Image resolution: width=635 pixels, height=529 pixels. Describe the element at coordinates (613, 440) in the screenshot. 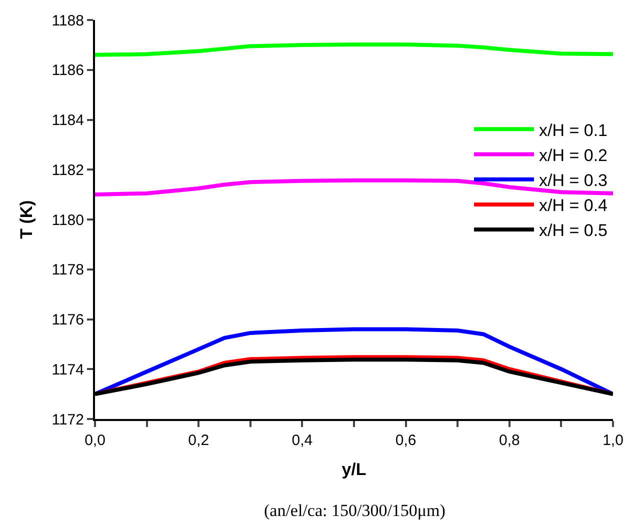

I see `x-tick-label: 1,0` at that location.